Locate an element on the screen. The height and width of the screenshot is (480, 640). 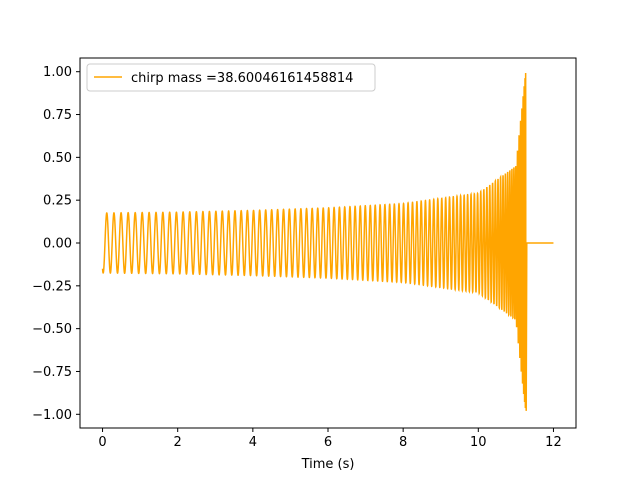
x-axis-label: Time (s) is located at coordinates (328, 464).